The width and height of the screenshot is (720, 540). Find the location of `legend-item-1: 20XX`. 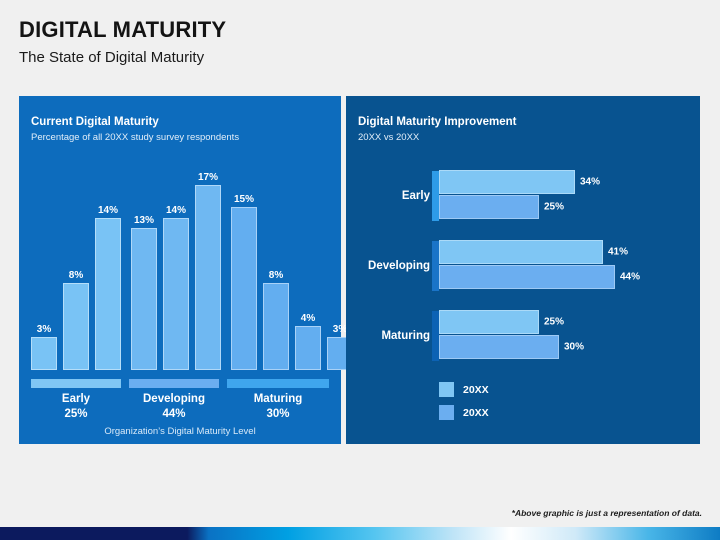

legend-item-1: 20XX is located at coordinates (464, 389).